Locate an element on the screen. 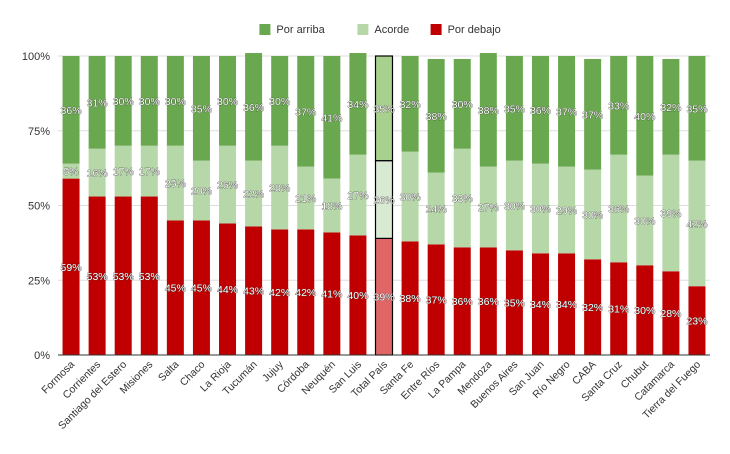 Image resolution: width=730 pixels, height=454 pixels. data-label: 18% is located at coordinates (331, 207).